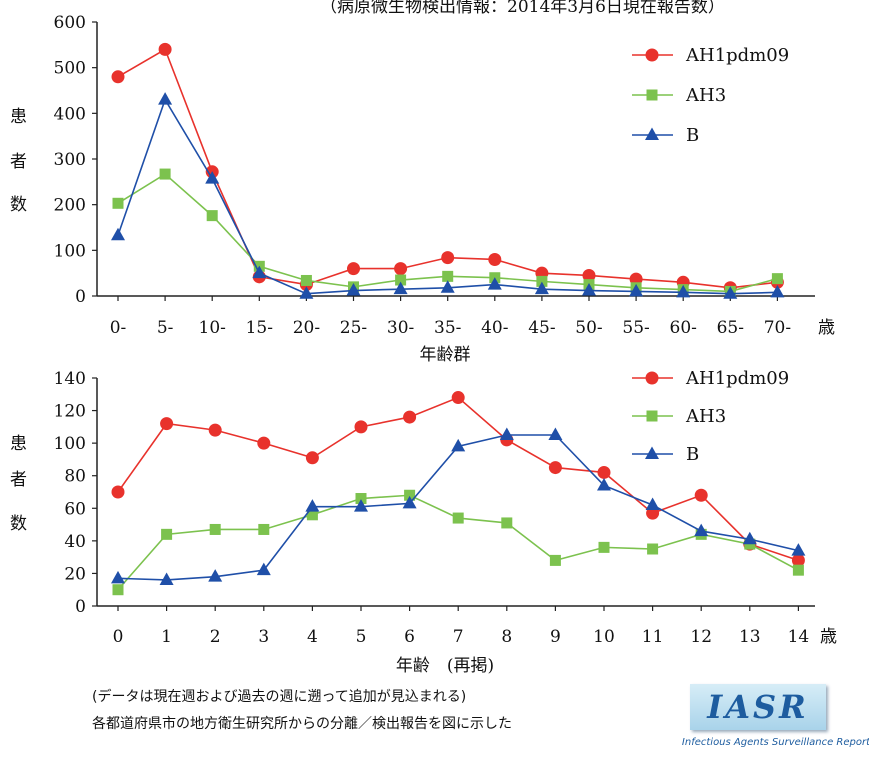 Image resolution: width=869 pixels, height=757 pixels. What do you see at coordinates (705, 416) in the screenshot?
I see `chart2-legend-label-AH3: AH3` at bounding box center [705, 416].